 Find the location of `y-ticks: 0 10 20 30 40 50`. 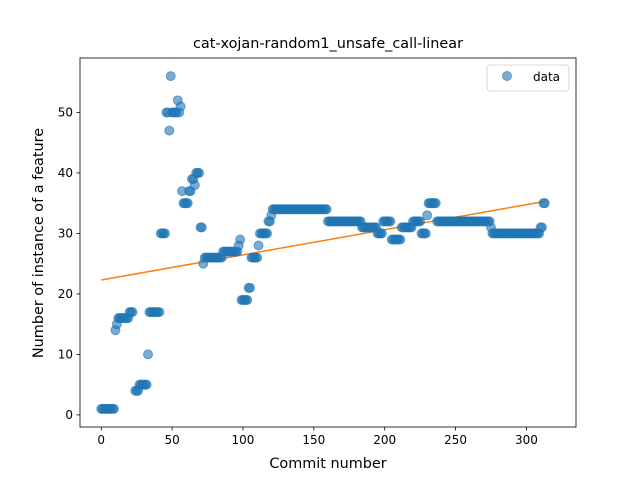

y-ticks: 0 10 20 30 40 50 is located at coordinates (69, 263).